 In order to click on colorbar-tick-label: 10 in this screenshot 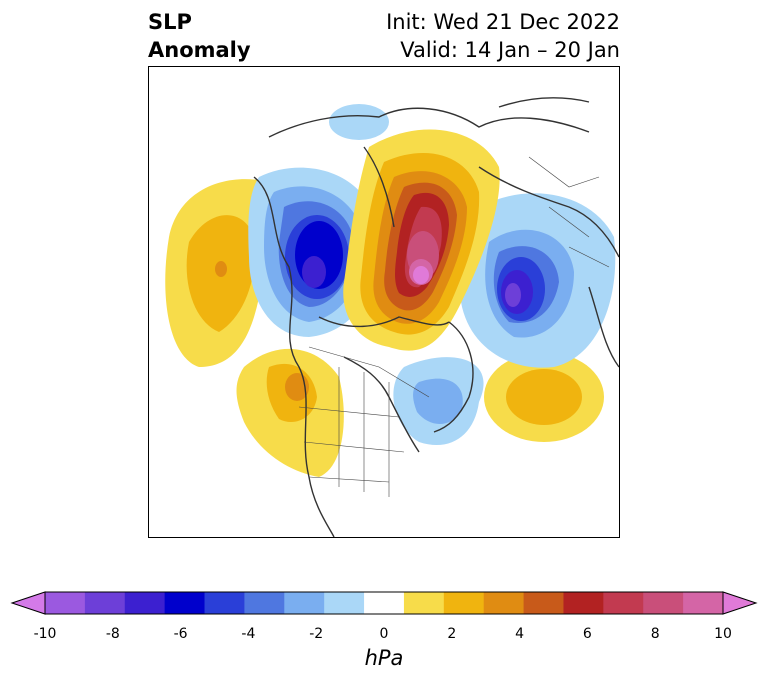, I will do `click(723, 634)`.